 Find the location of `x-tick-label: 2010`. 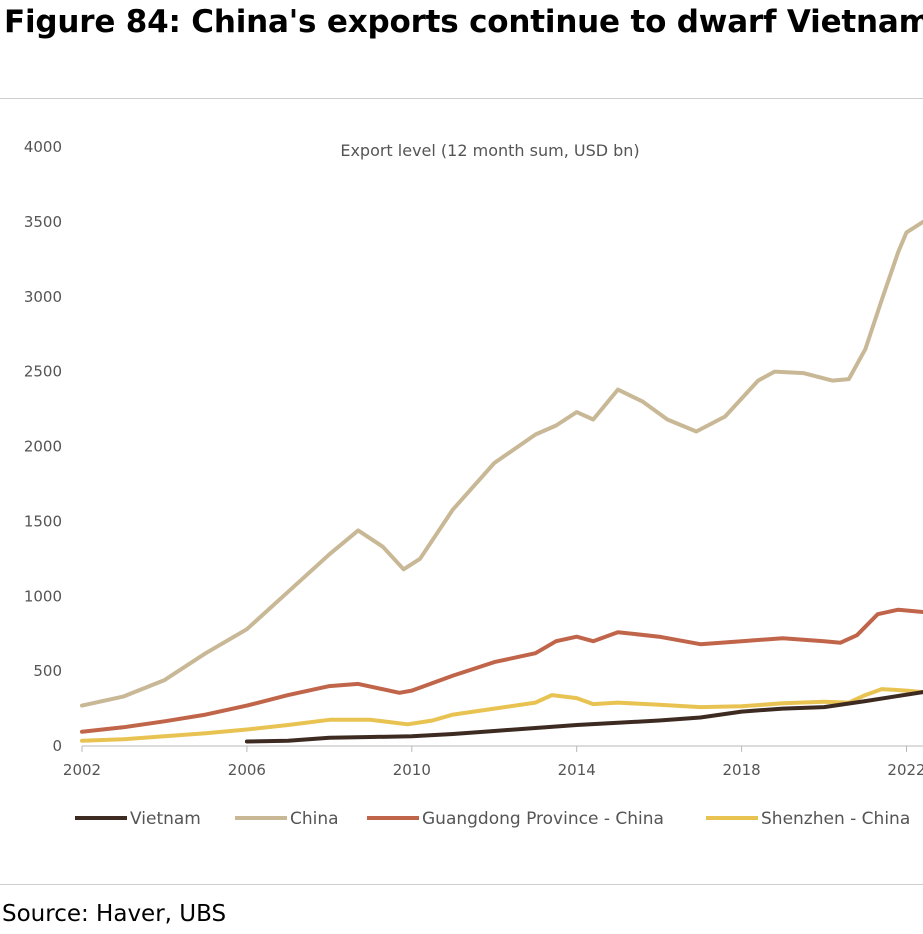

x-tick-label: 2010 is located at coordinates (412, 770).